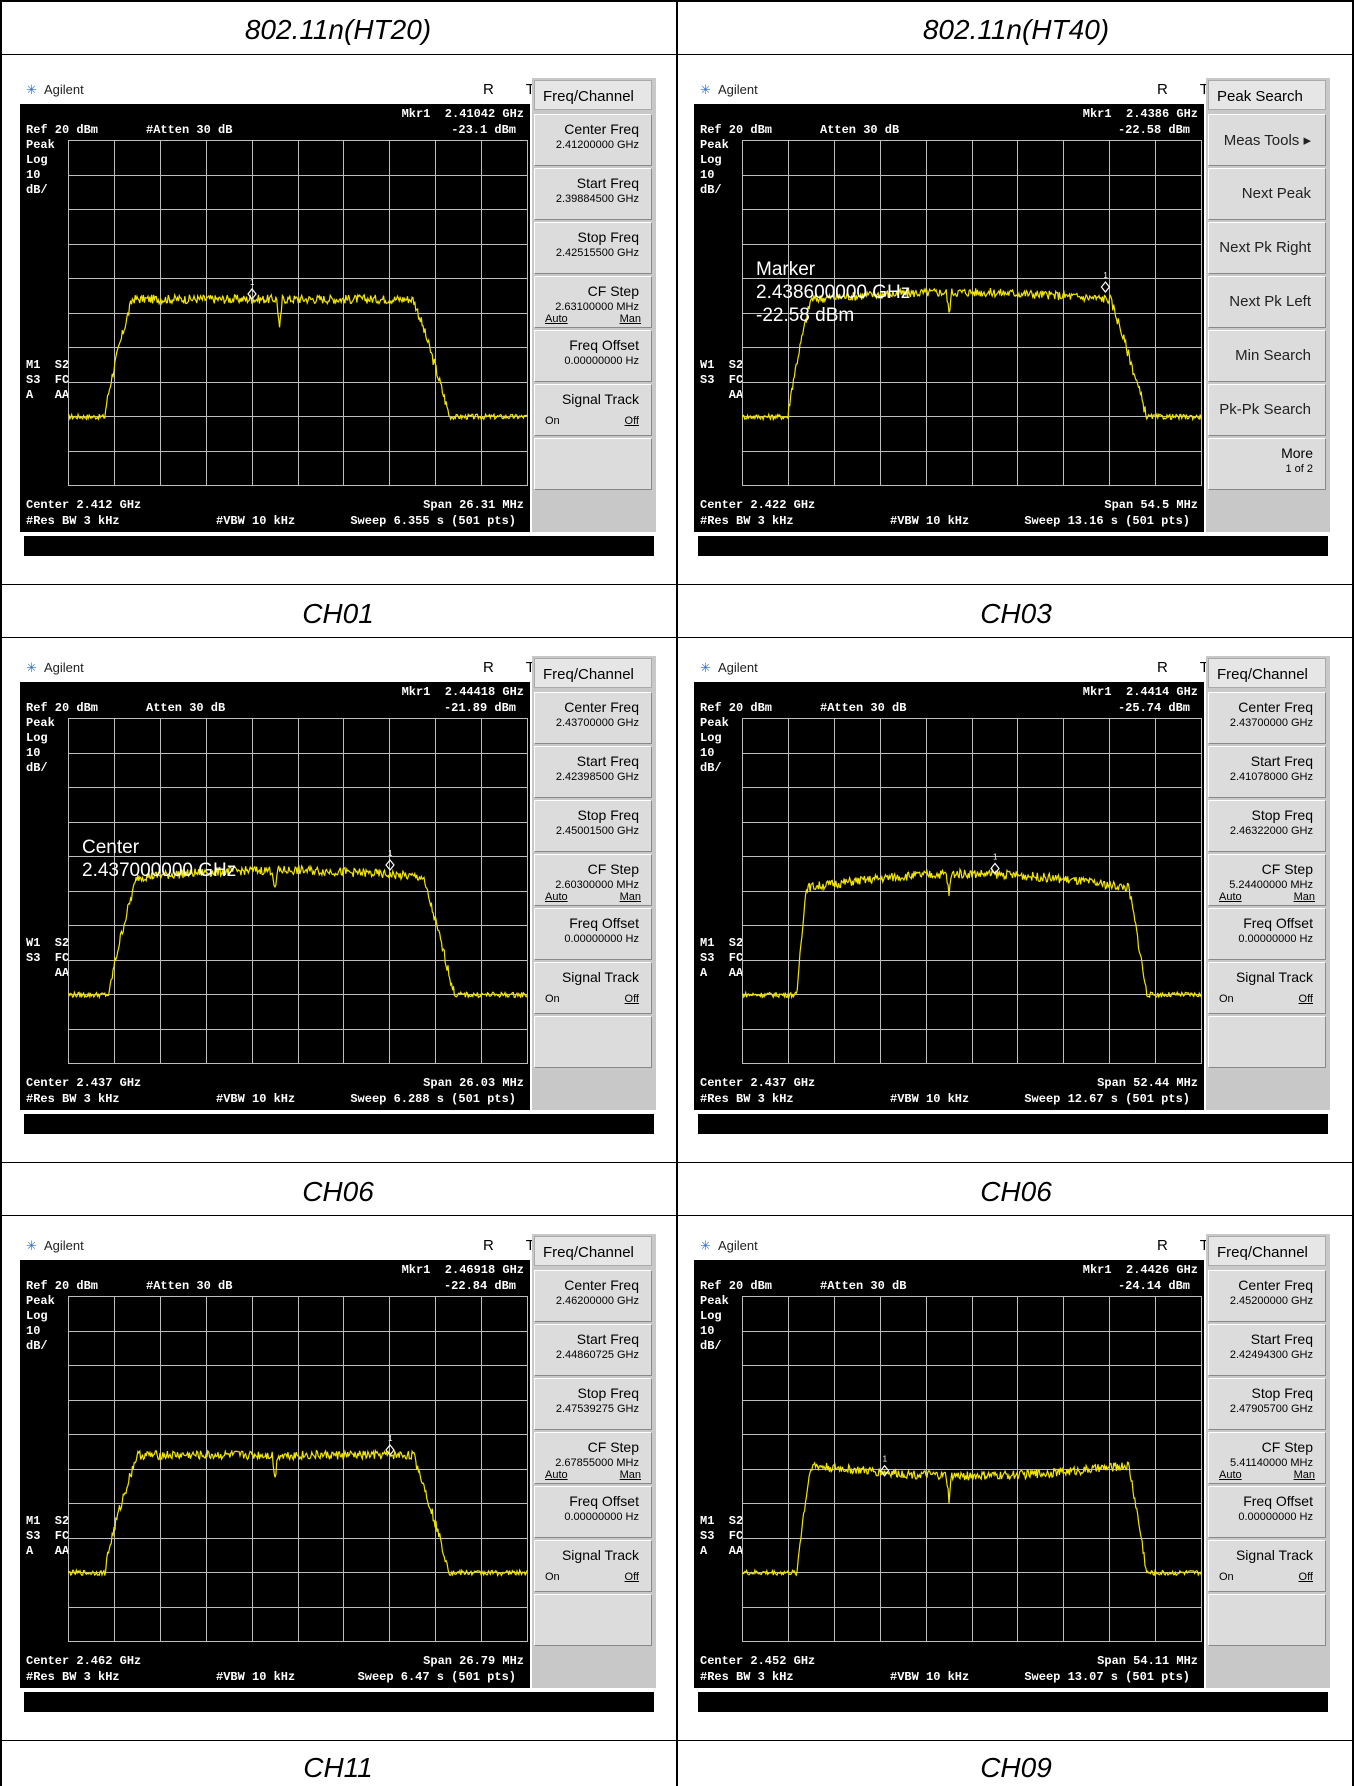 This screenshot has height=1786, width=1354. I want to click on softkey-button: Center Freq 2.45200000 GHz, so click(1267, 1296).